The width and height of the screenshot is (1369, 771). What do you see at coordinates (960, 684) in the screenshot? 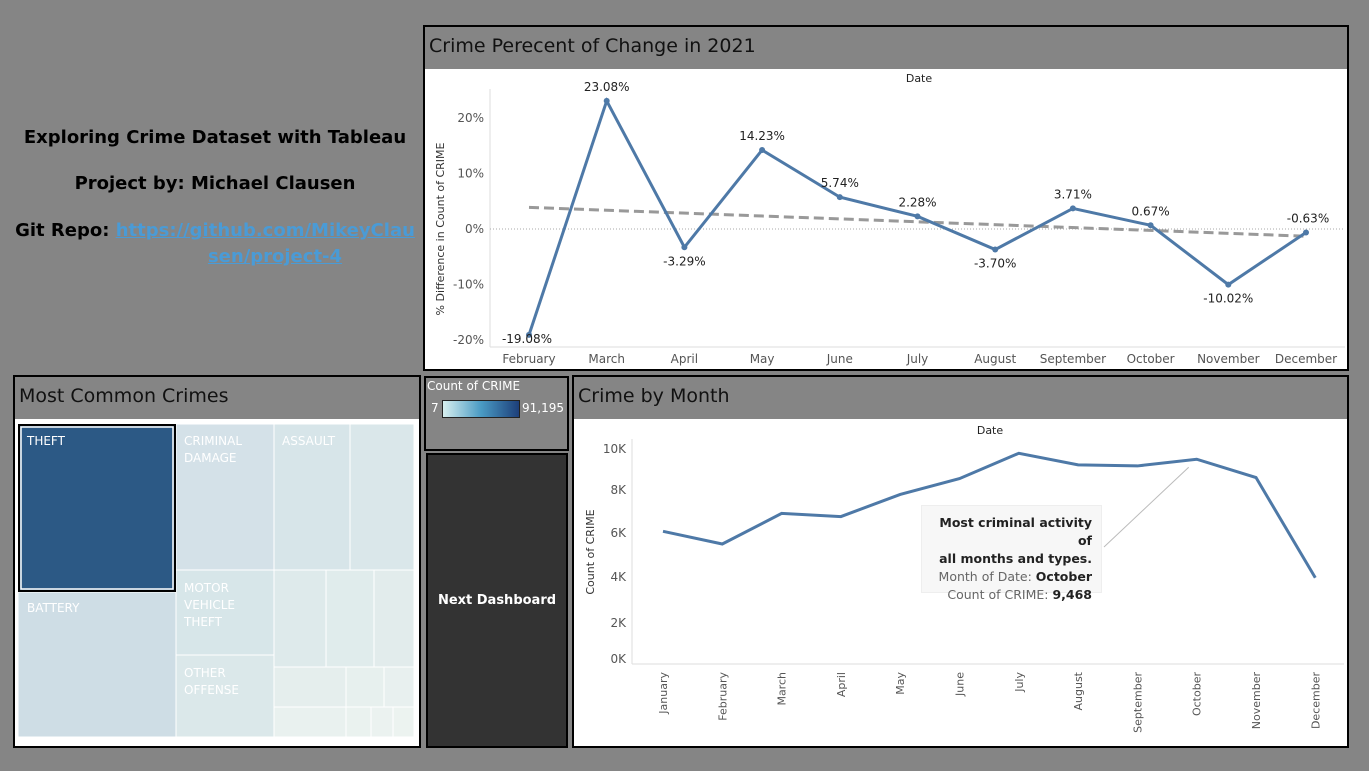
I see `month-x-tick: June` at bounding box center [960, 684].